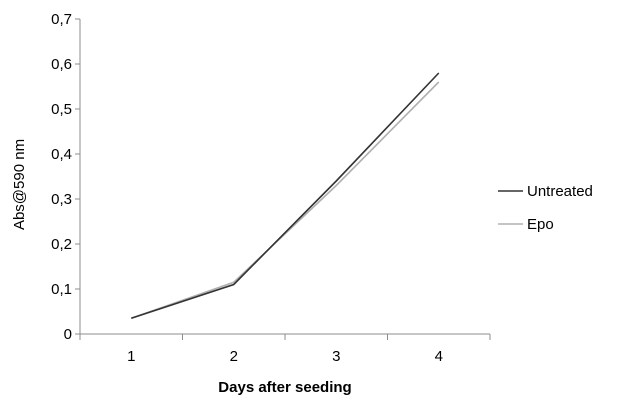 The image size is (618, 406). Describe the element at coordinates (234, 356) in the screenshot. I see `x-tick-label: 2` at that location.